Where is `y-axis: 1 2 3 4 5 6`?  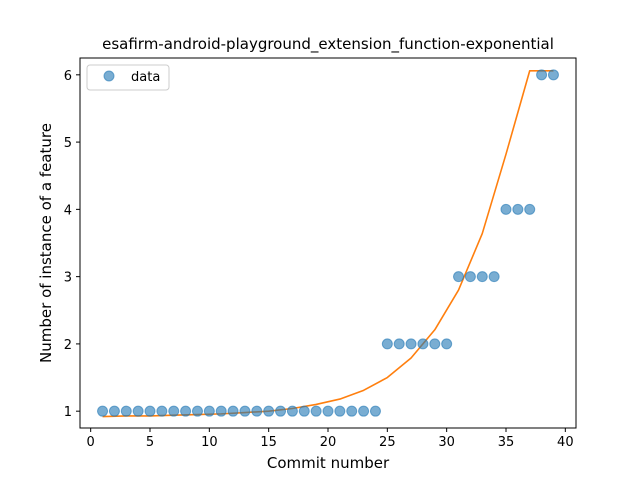 y-axis: 1 2 3 4 5 6 is located at coordinates (72, 244).